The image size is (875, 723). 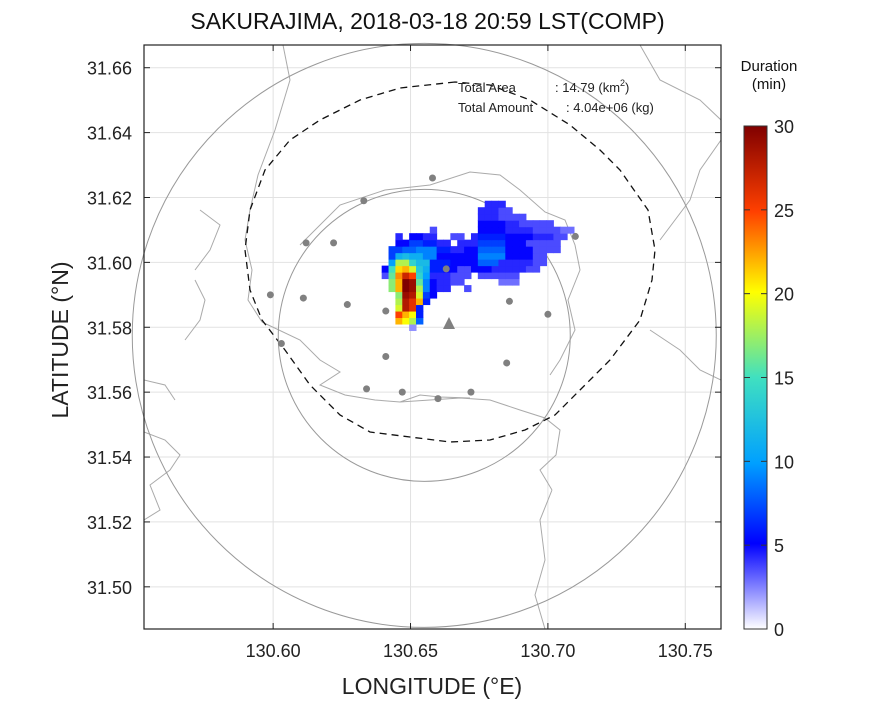 What do you see at coordinates (427, 21) in the screenshot?
I see `map-title: SAKURAJIMA, 2018-03-18 20:59 LST(COMP)` at bounding box center [427, 21].